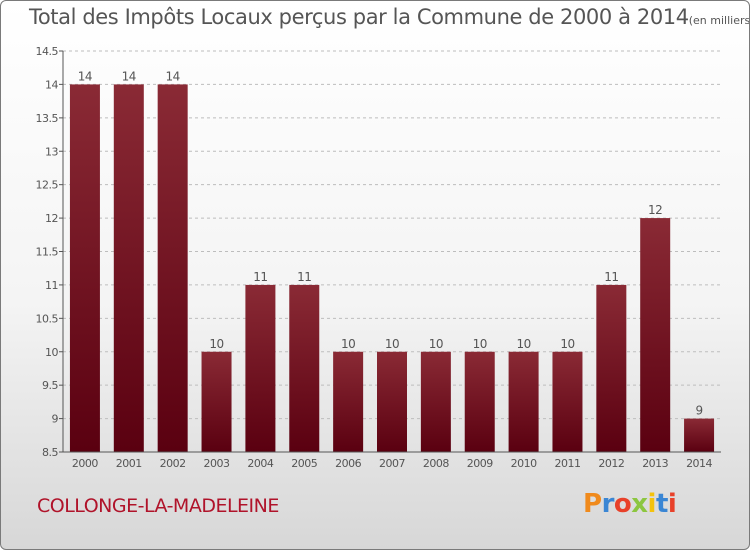 The image size is (750, 550). I want to click on x-tick-label: 2012, so click(611, 463).